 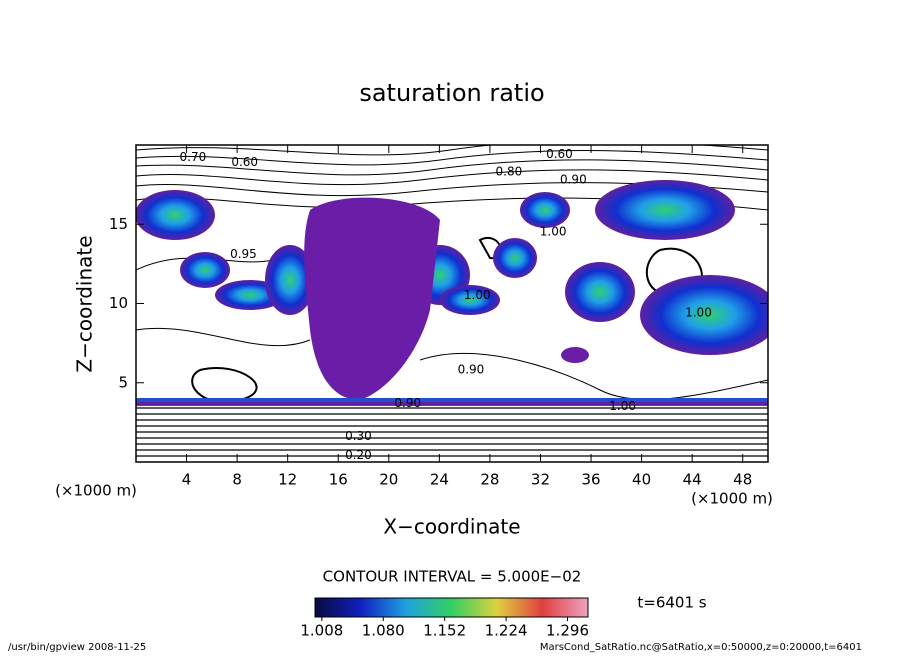 What do you see at coordinates (77, 647) in the screenshot?
I see `footer-left: /usr/bin/gpview 2008-11-25` at bounding box center [77, 647].